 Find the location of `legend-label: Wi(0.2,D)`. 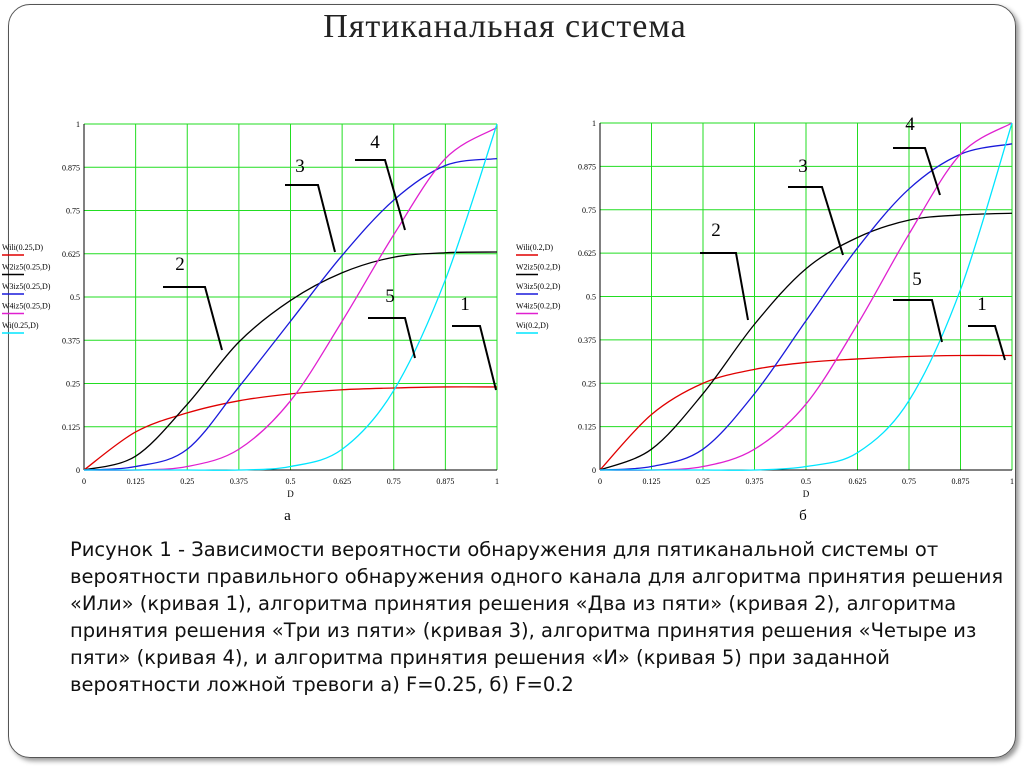

legend-label: Wi(0.2,D) is located at coordinates (532, 325).